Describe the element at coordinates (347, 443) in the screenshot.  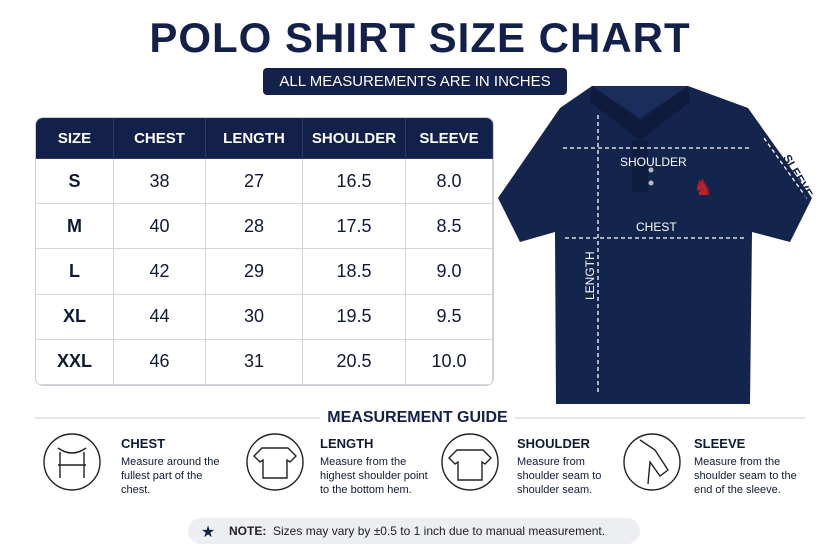
I see `guide-item-title: LENGTH` at that location.